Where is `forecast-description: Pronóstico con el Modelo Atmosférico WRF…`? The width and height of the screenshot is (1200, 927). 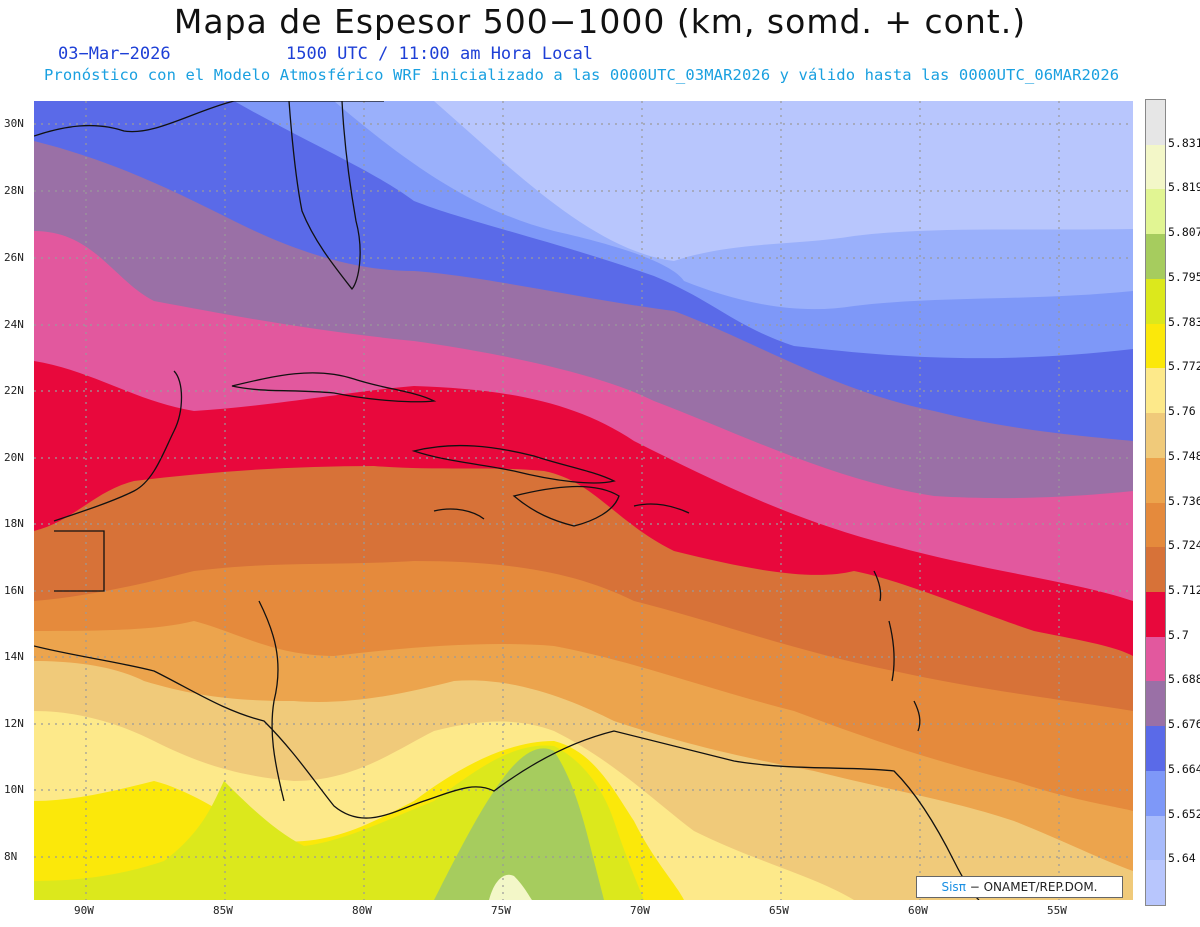
forecast-description: Pronóstico con el Modelo Atmosférico WRF… is located at coordinates (582, 75).